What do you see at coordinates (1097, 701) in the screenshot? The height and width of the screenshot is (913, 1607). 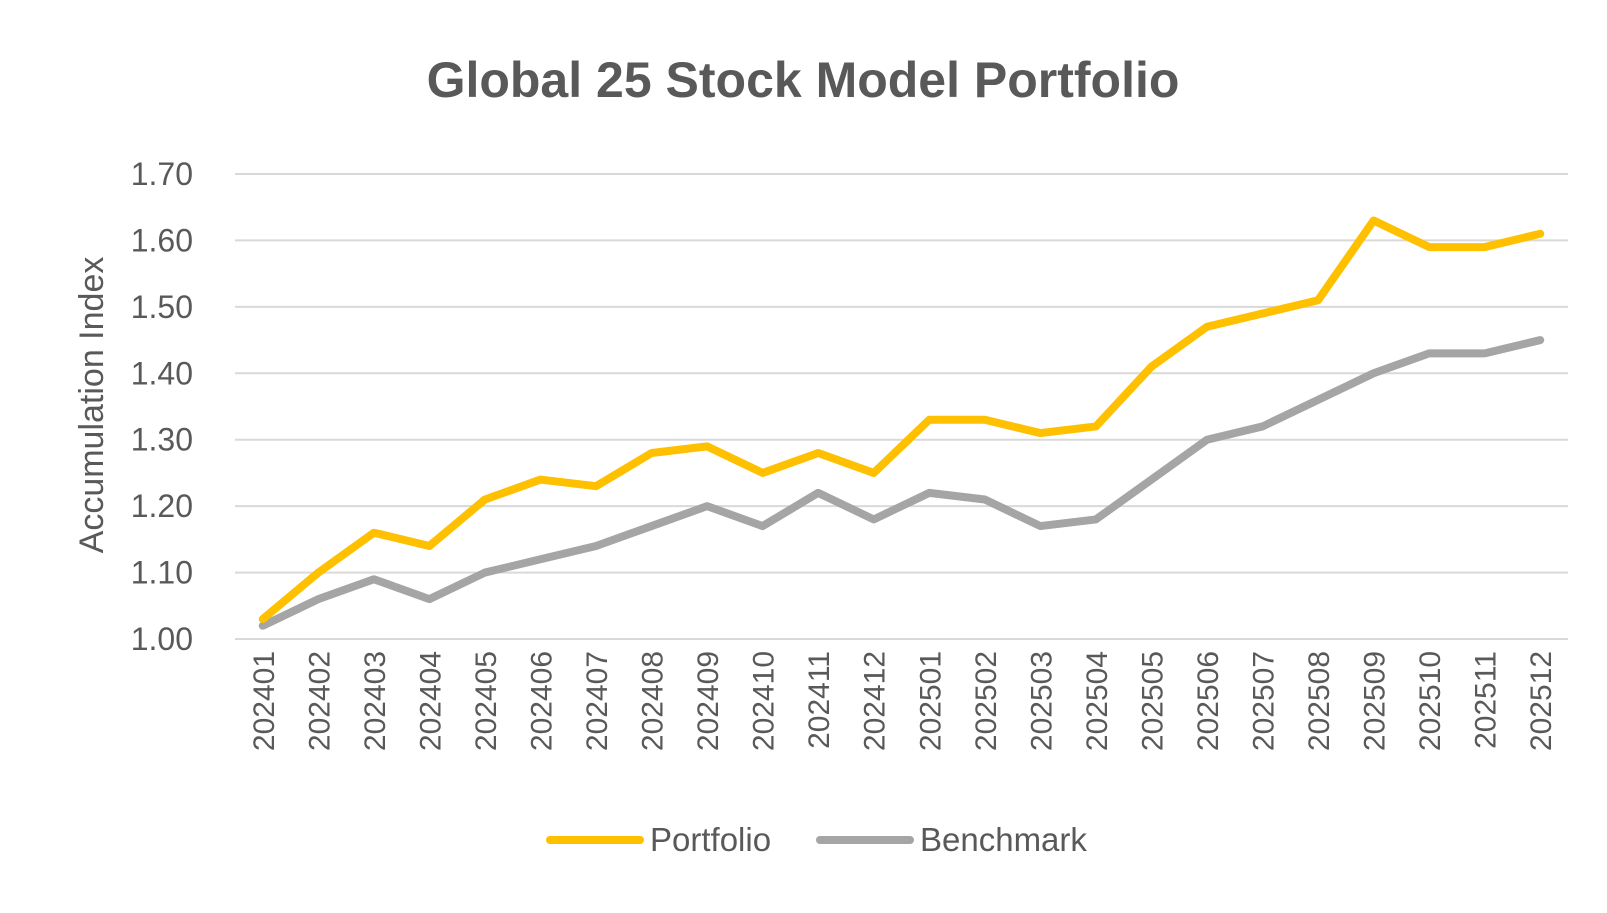 I see `x-tick-label: 202504` at bounding box center [1097, 701].